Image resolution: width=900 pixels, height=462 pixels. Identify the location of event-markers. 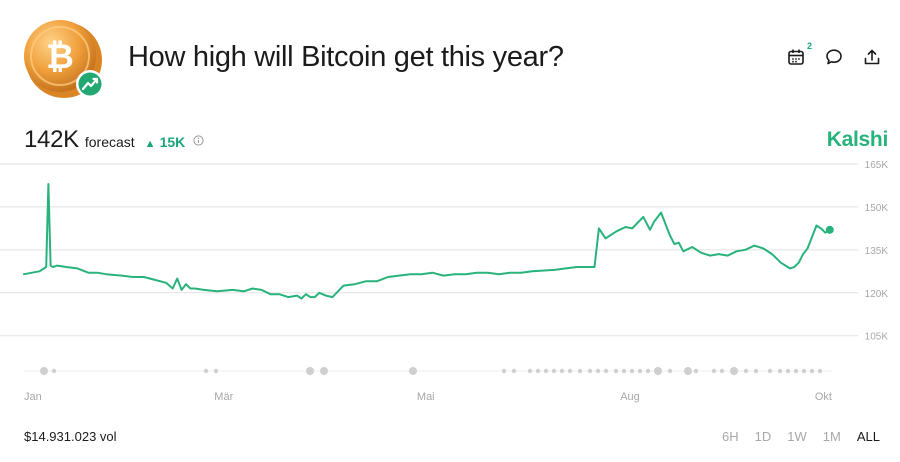
(428, 371).